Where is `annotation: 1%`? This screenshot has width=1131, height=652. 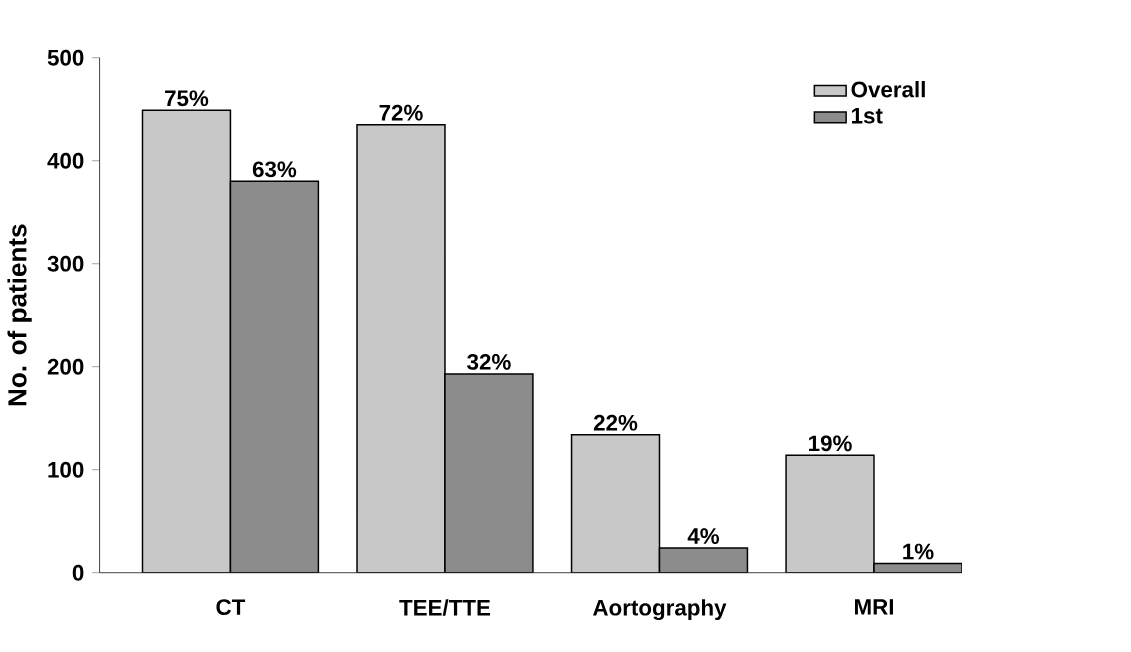
annotation: 1% is located at coordinates (918, 551).